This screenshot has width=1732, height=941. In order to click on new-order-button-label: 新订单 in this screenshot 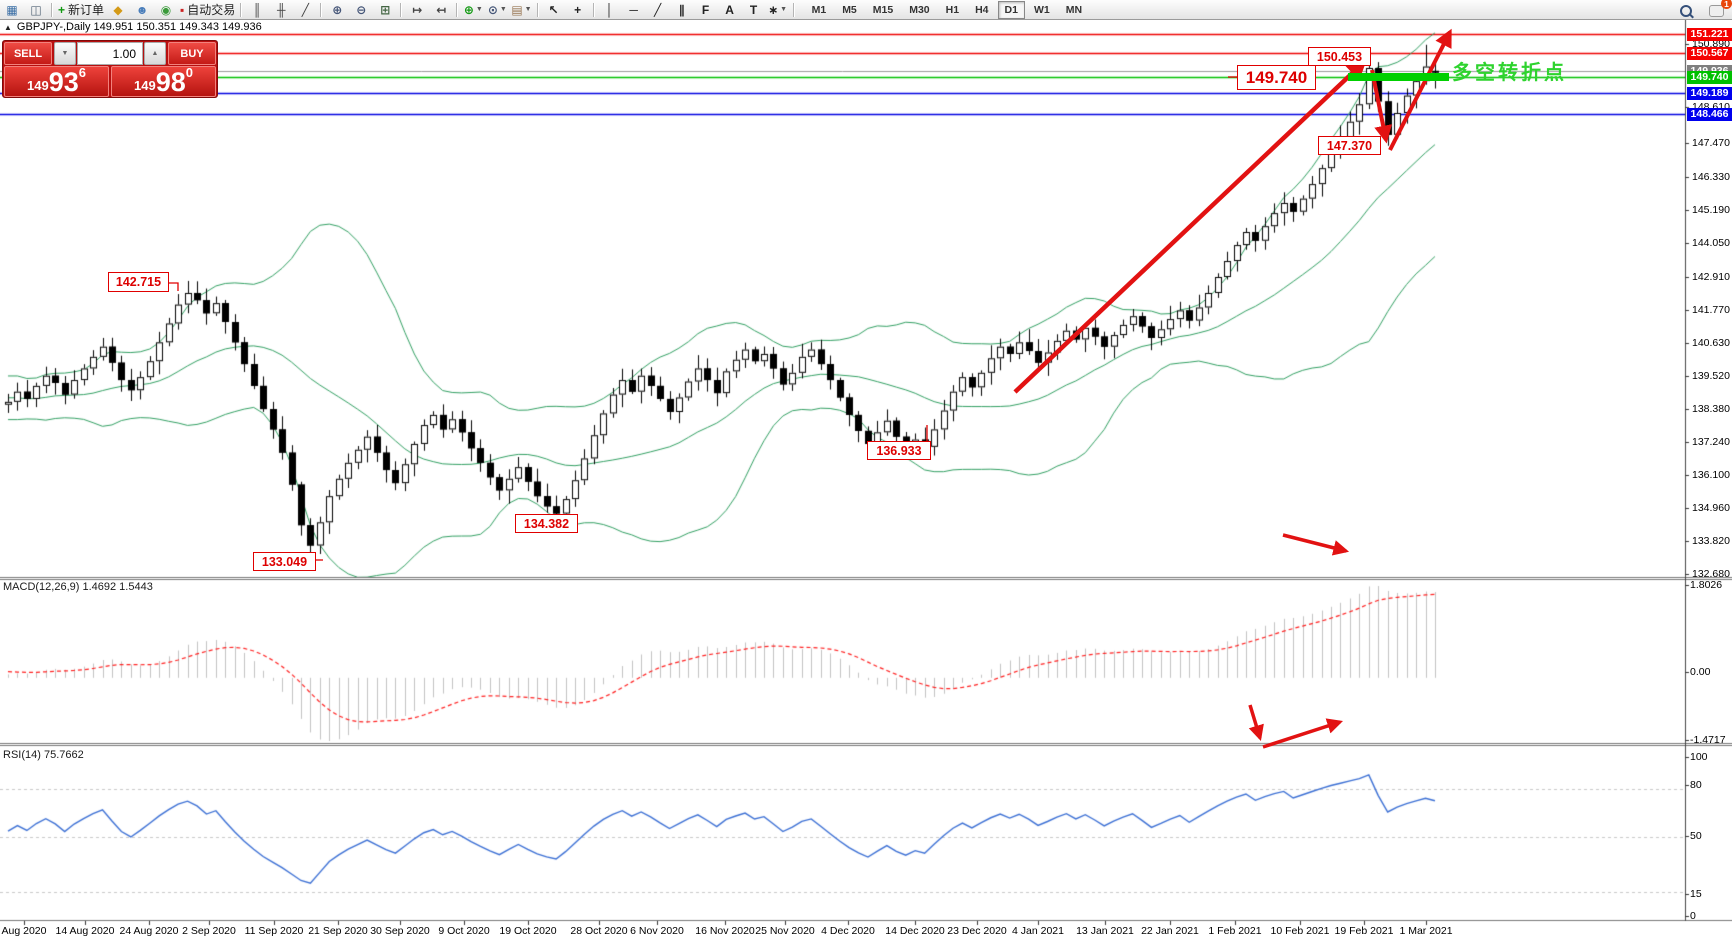, I will do `click(86, 10)`.